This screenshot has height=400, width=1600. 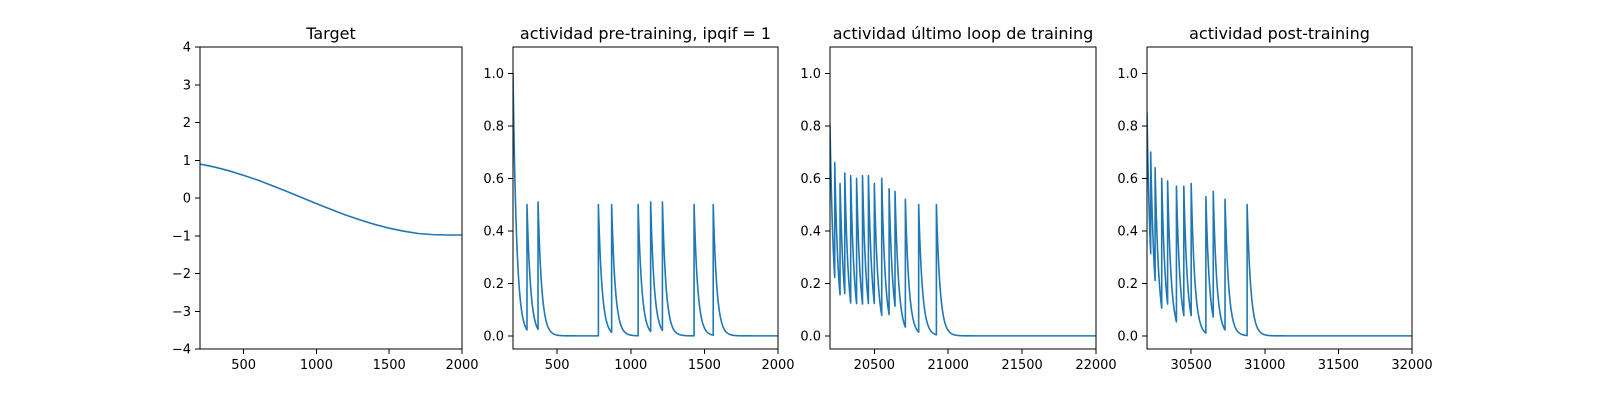 What do you see at coordinates (1264, 365) in the screenshot?
I see `x-tick-label: 31000` at bounding box center [1264, 365].